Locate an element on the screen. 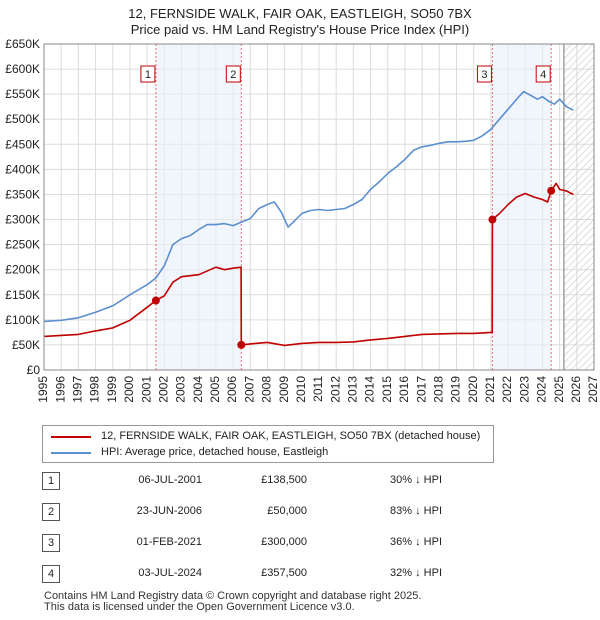  x-tick-label: 2005 is located at coordinates (215, 389).